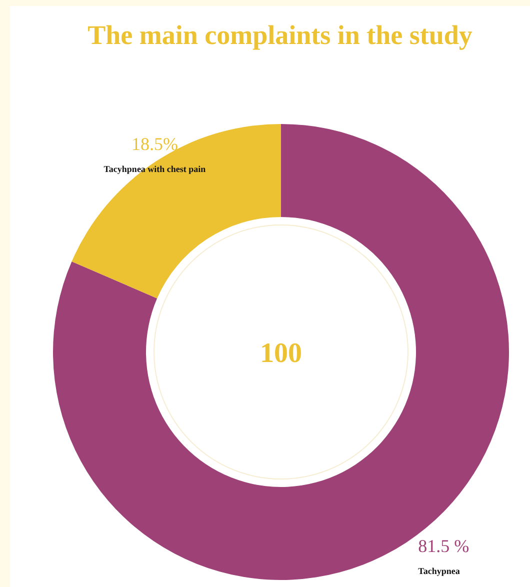  Describe the element at coordinates (280, 35) in the screenshot. I see `chart-title: The main complaints in the study` at that location.